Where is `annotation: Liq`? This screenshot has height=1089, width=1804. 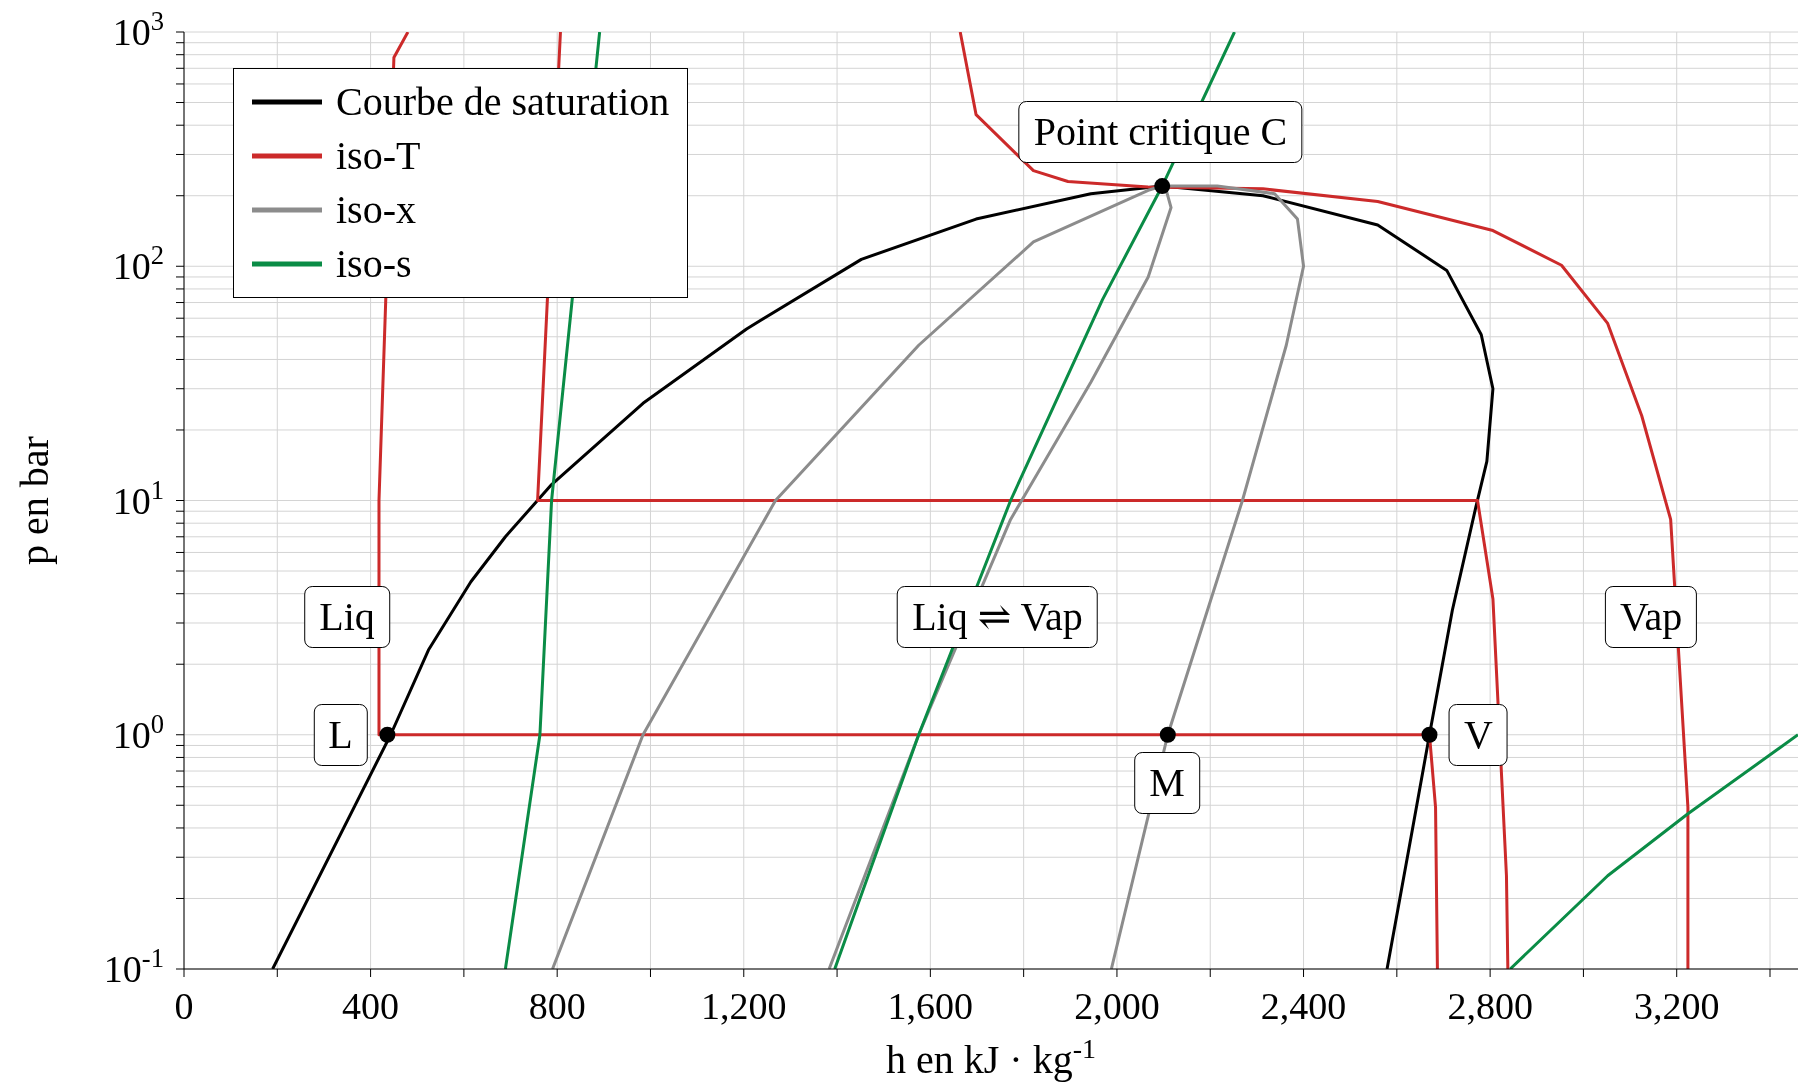
annotation: Liq is located at coordinates (347, 616).